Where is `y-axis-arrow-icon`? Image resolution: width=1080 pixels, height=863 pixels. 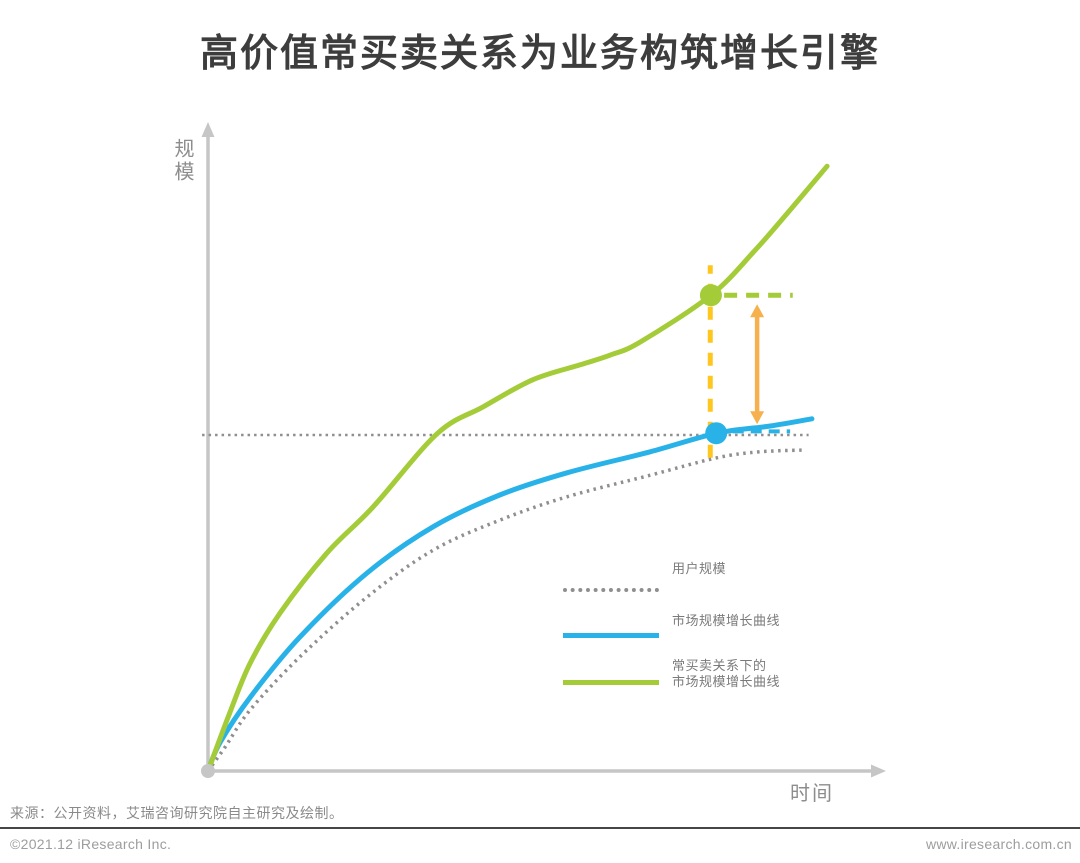
y-axis-arrow-icon is located at coordinates (208, 129).